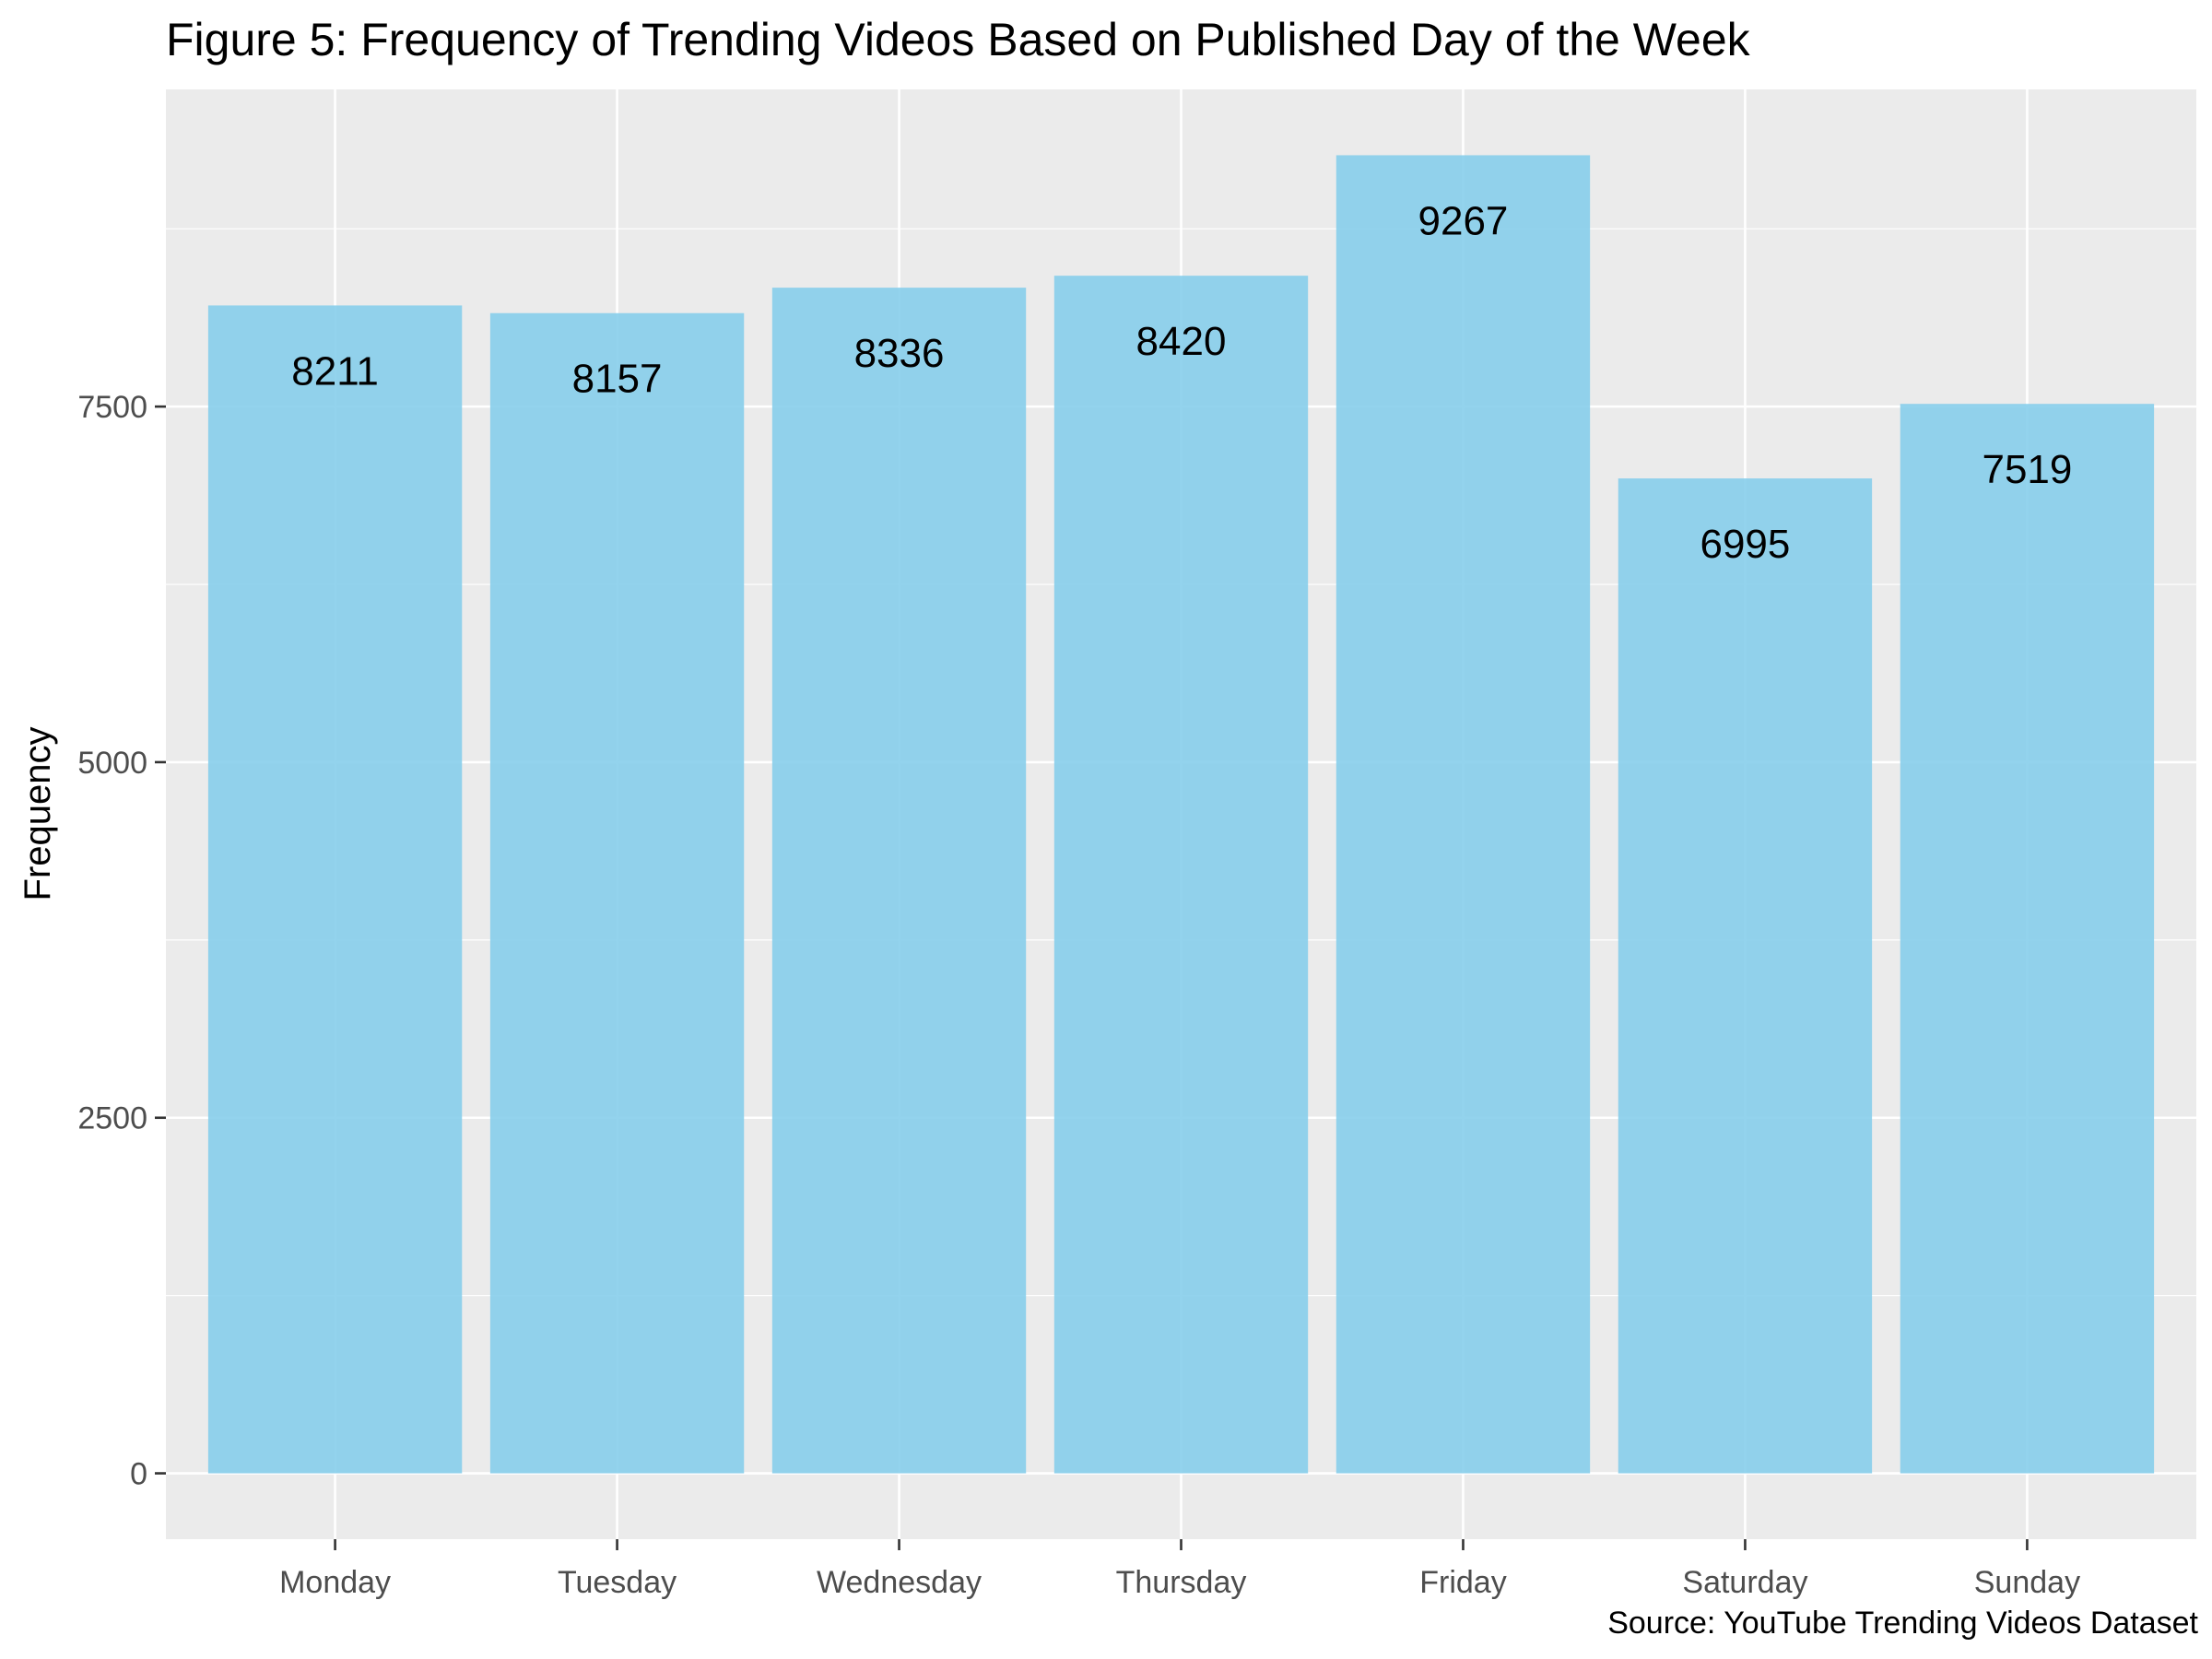  What do you see at coordinates (617, 893) in the screenshot?
I see `bar-tuesday` at bounding box center [617, 893].